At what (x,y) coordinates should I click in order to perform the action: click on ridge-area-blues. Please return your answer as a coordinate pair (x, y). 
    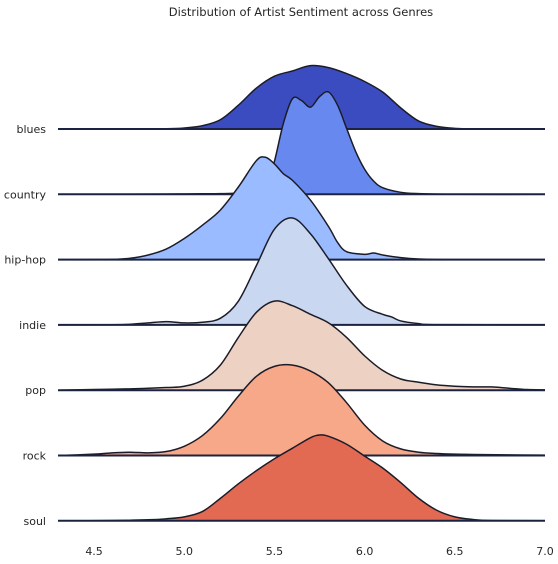
    Looking at the image, I should click on (301, 97).